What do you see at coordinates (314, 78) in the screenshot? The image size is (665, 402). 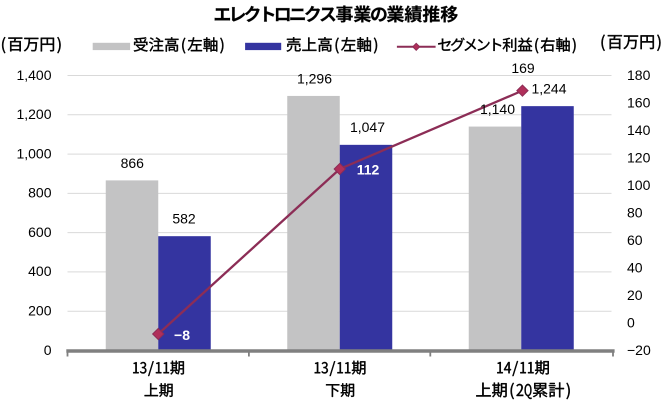 I see `svg-text: 1,296` at bounding box center [314, 78].